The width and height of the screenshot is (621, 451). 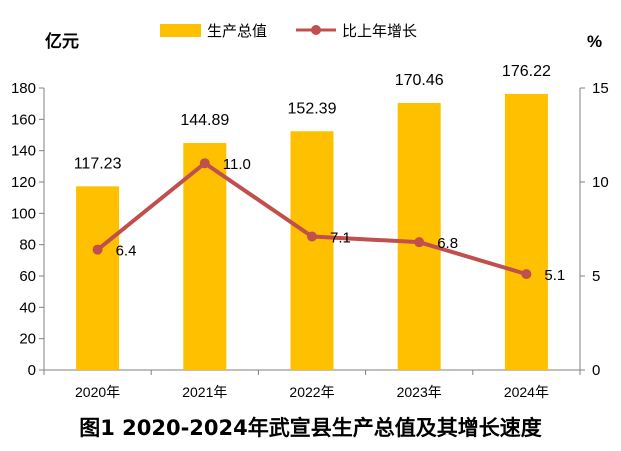 What do you see at coordinates (419, 392) in the screenshot?
I see `x-tick-label: 2023年` at bounding box center [419, 392].